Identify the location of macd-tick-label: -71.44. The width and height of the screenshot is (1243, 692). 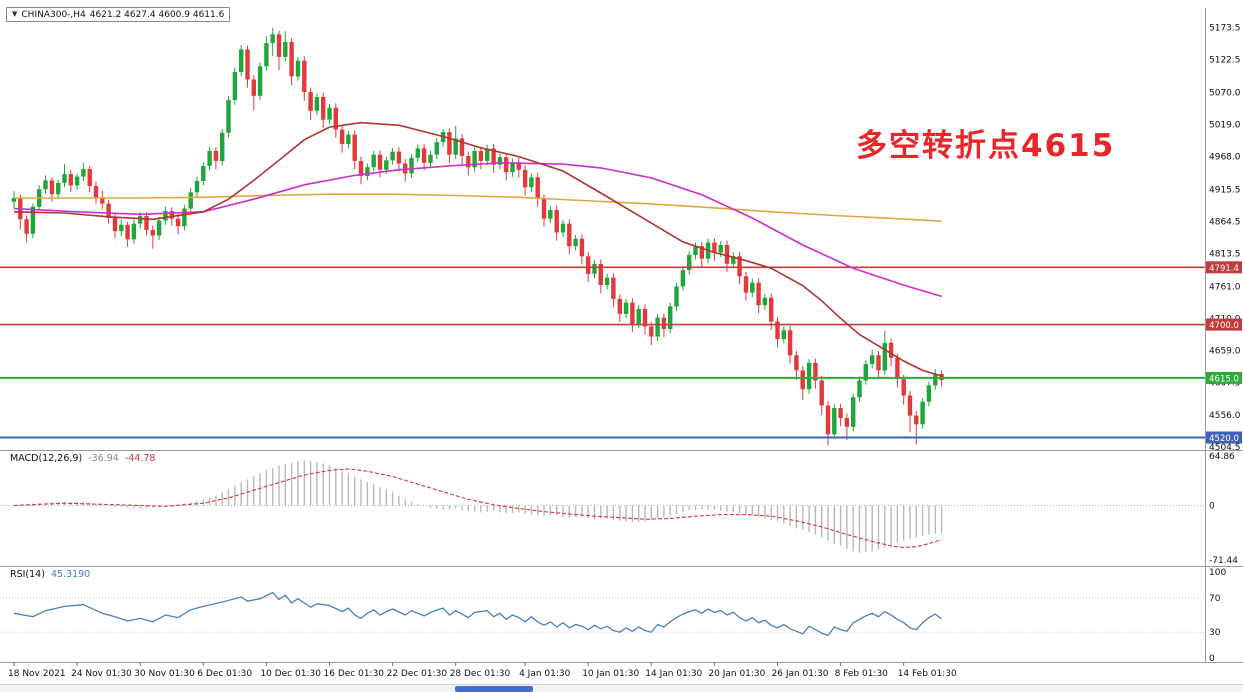
(1223, 561).